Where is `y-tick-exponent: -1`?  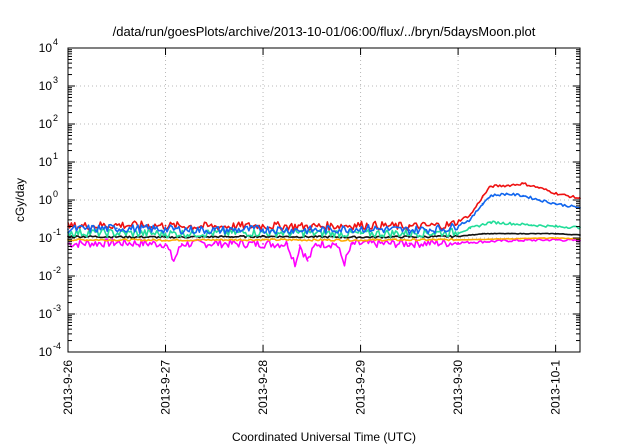 y-tick-exponent: -1 is located at coordinates (57, 232).